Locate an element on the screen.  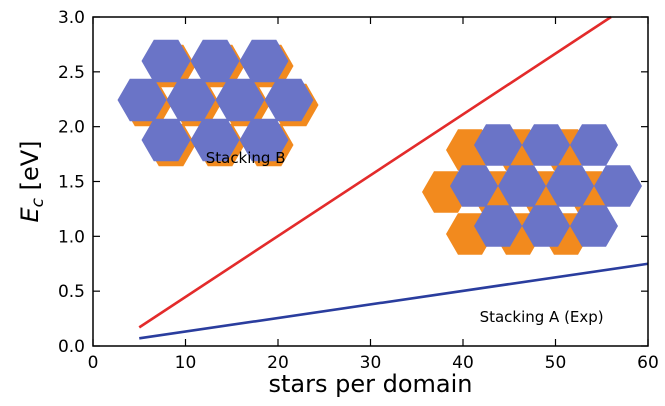
y-tick-label: 0.5 is located at coordinates (71, 292).